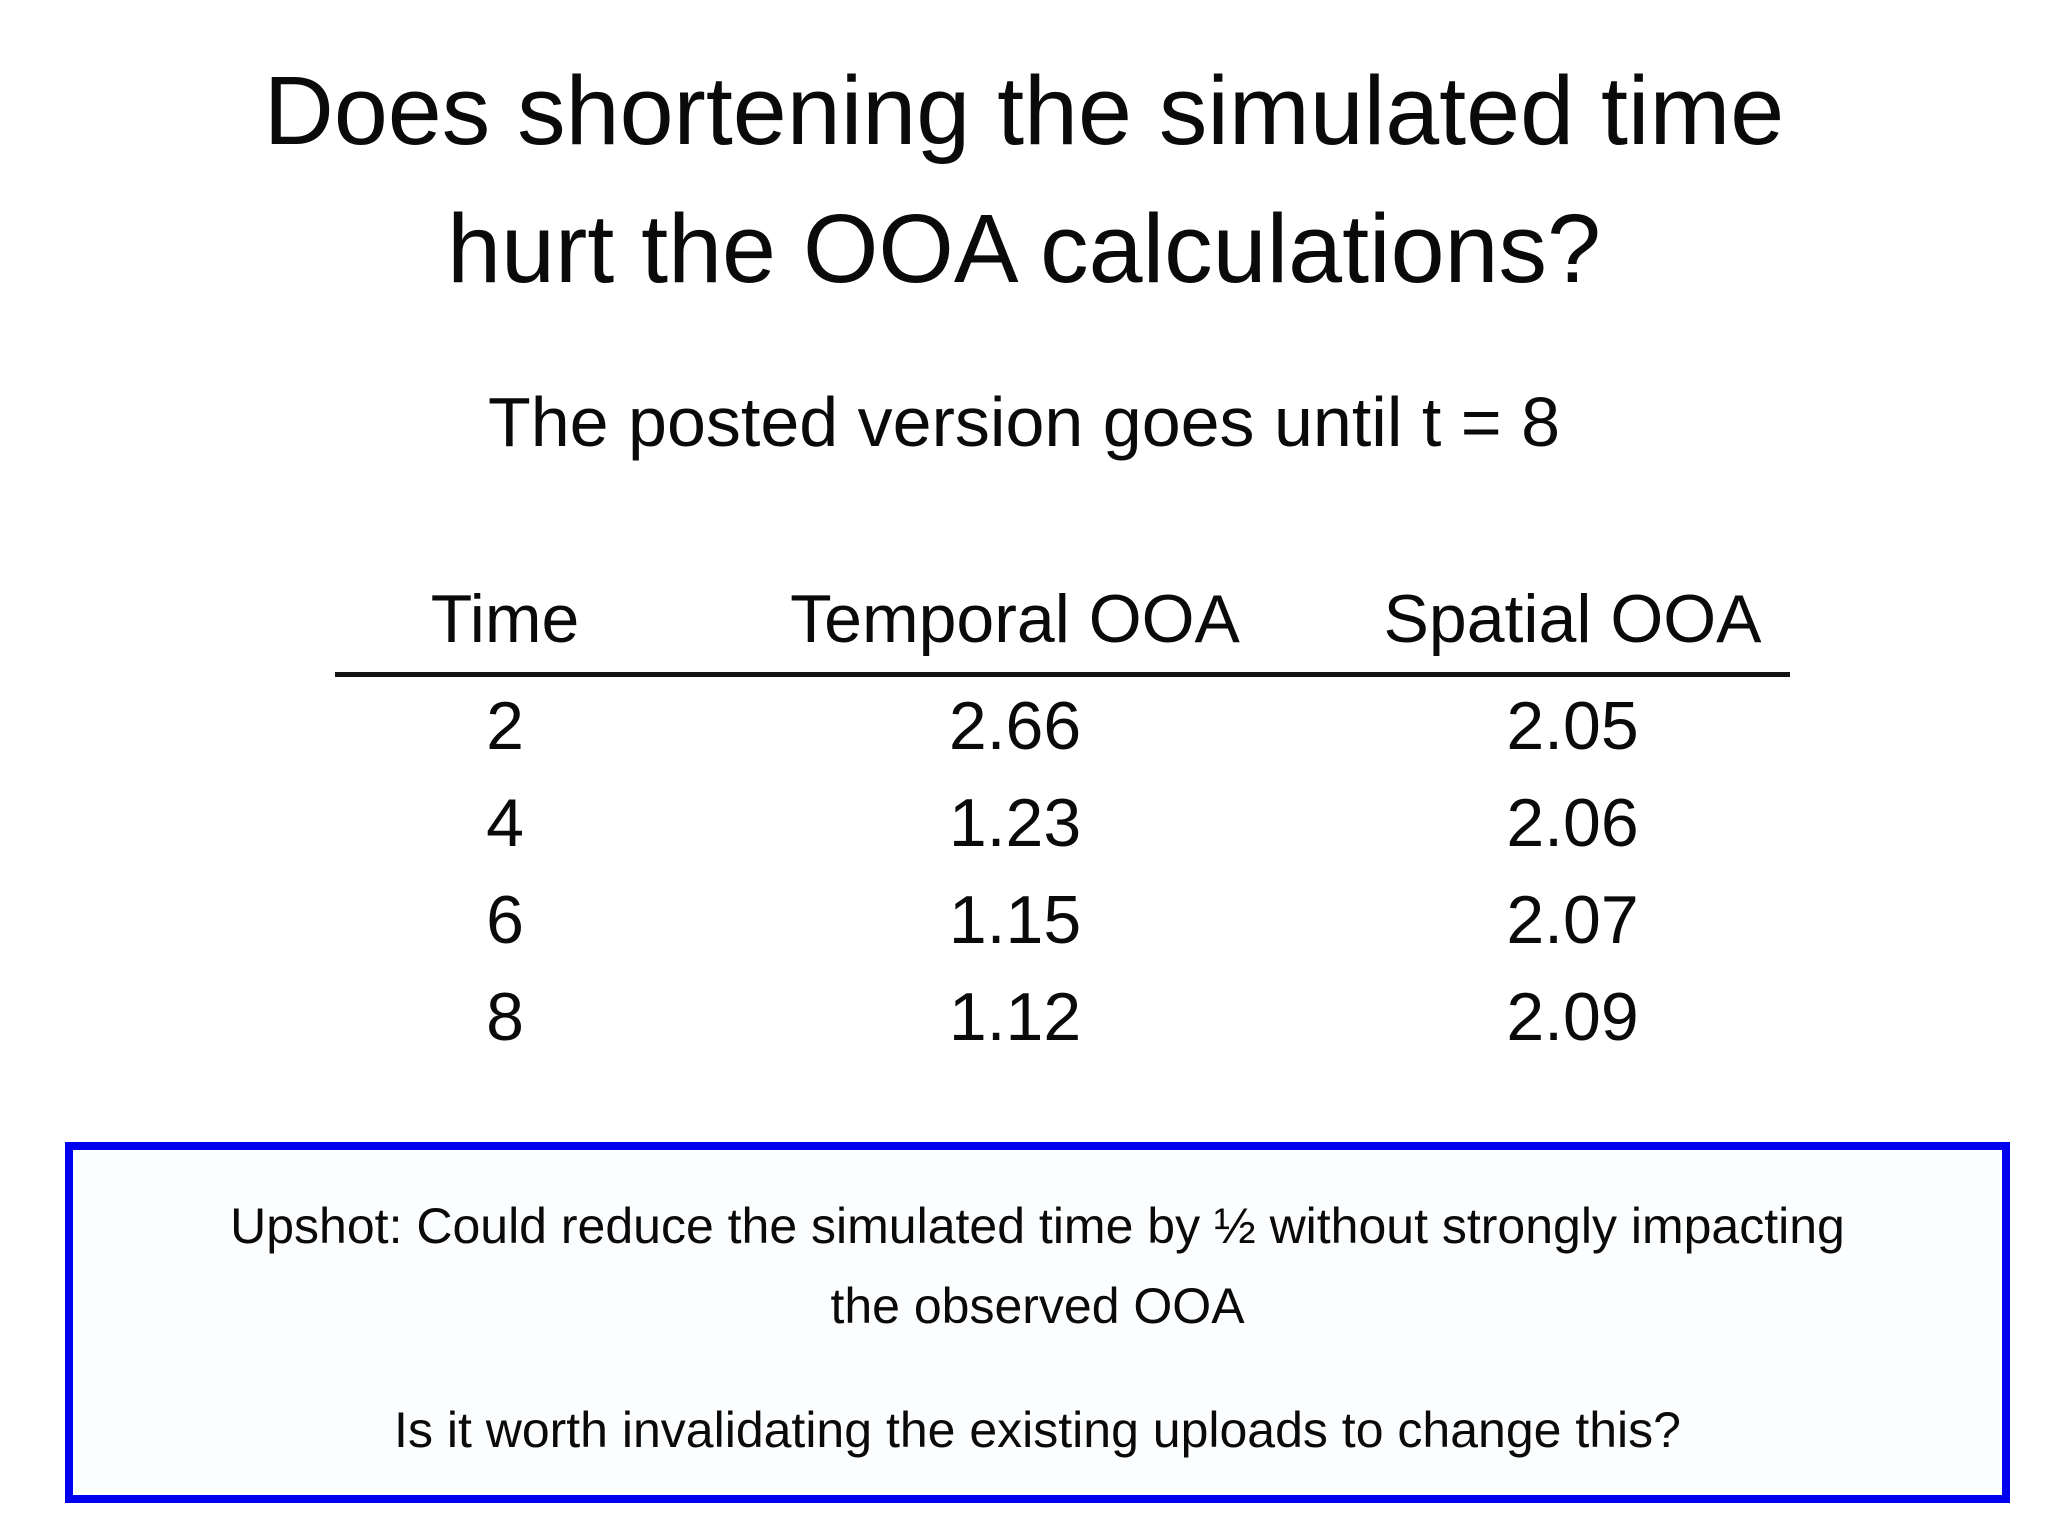 Image resolution: width=2048 pixels, height=1536 pixels. What do you see at coordinates (505, 622) in the screenshot?
I see `table-header-time: Time` at bounding box center [505, 622].